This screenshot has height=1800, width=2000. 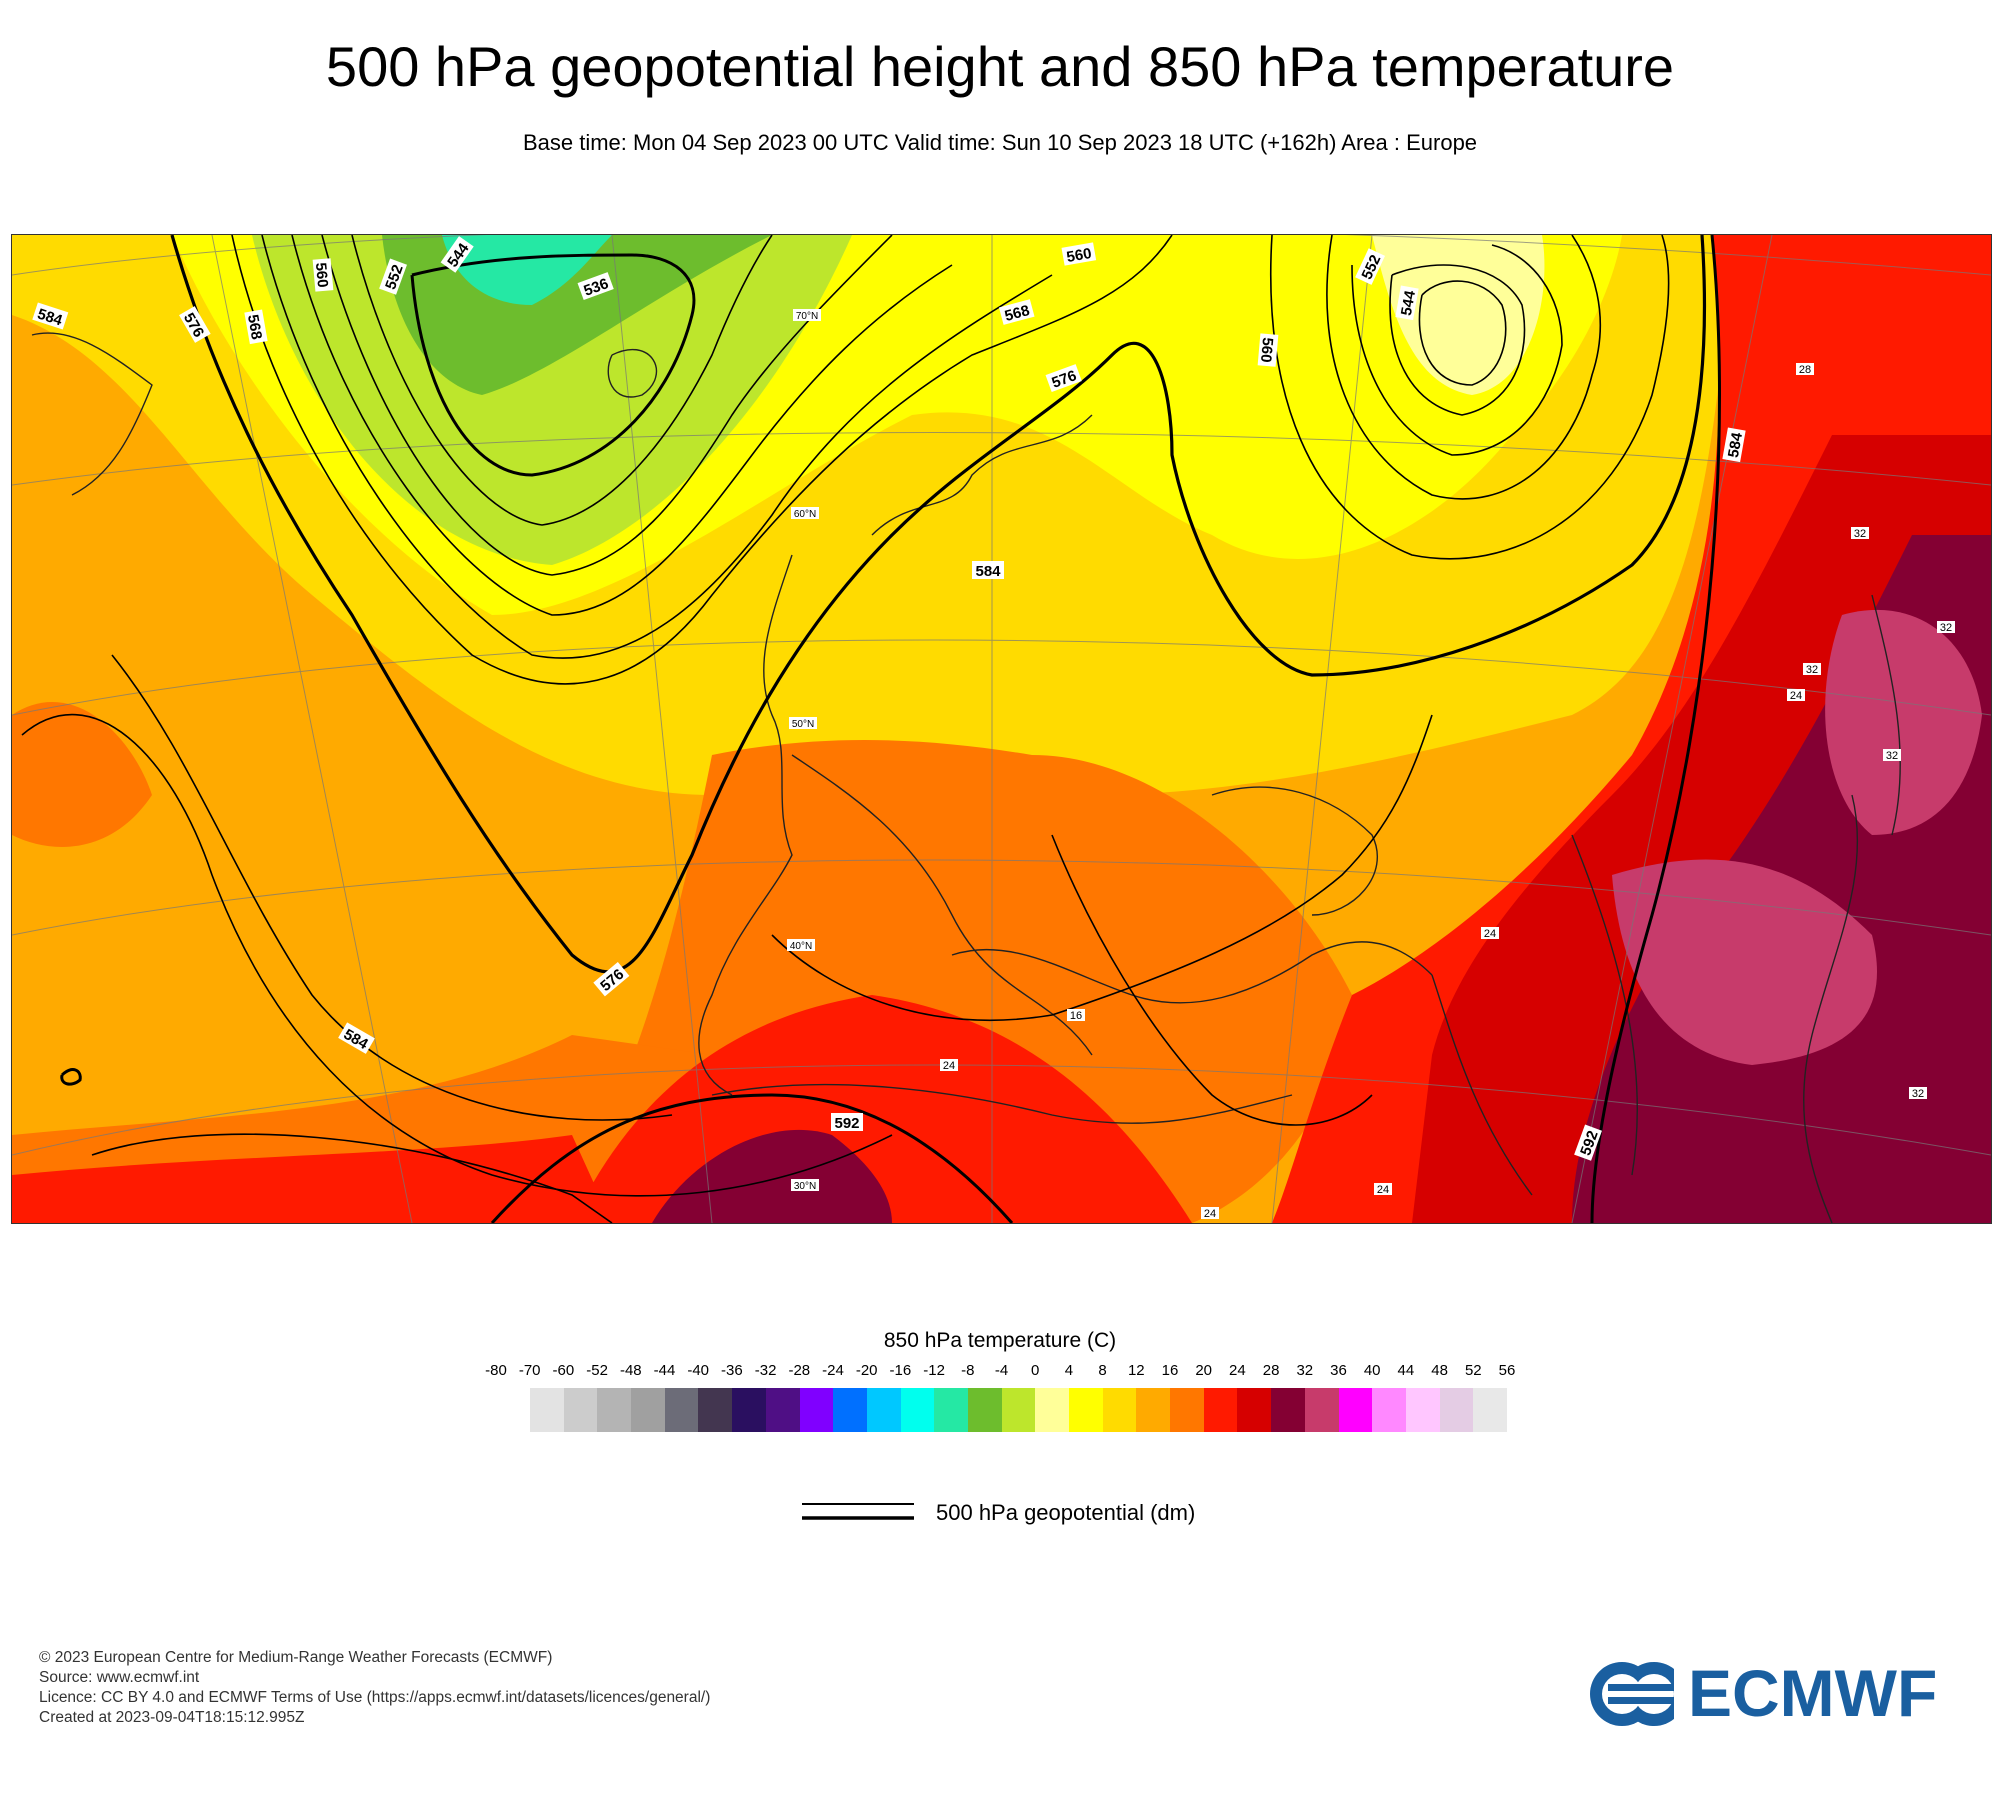 What do you see at coordinates (1102, 1370) in the screenshot?
I see `legend-tick: 8` at bounding box center [1102, 1370].